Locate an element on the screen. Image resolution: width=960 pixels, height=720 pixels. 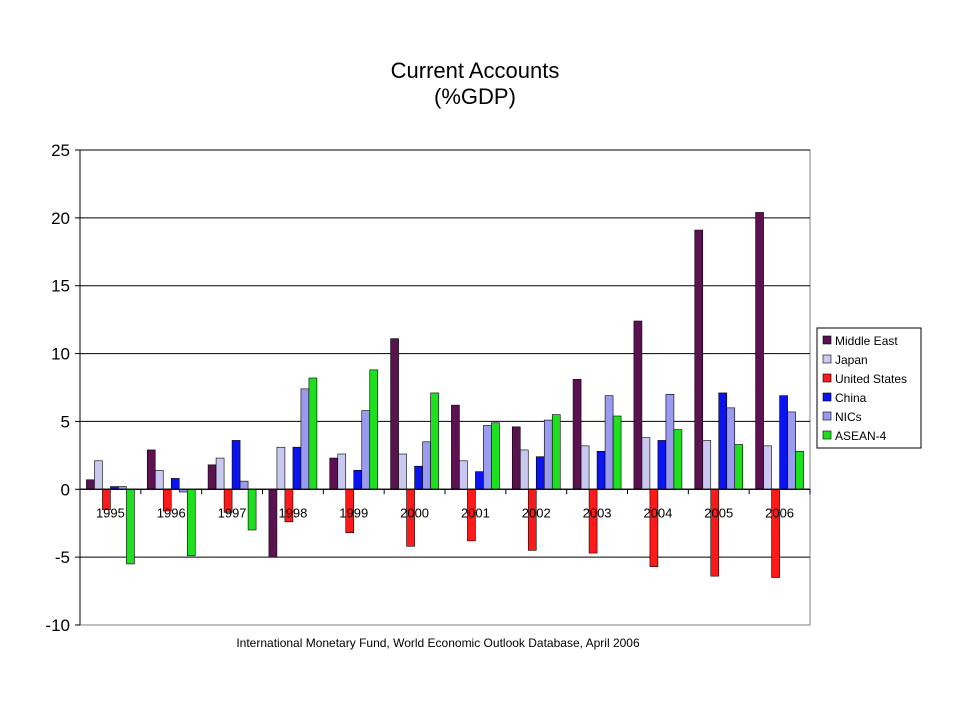
bar-middle-east-2000 is located at coordinates (394, 414).